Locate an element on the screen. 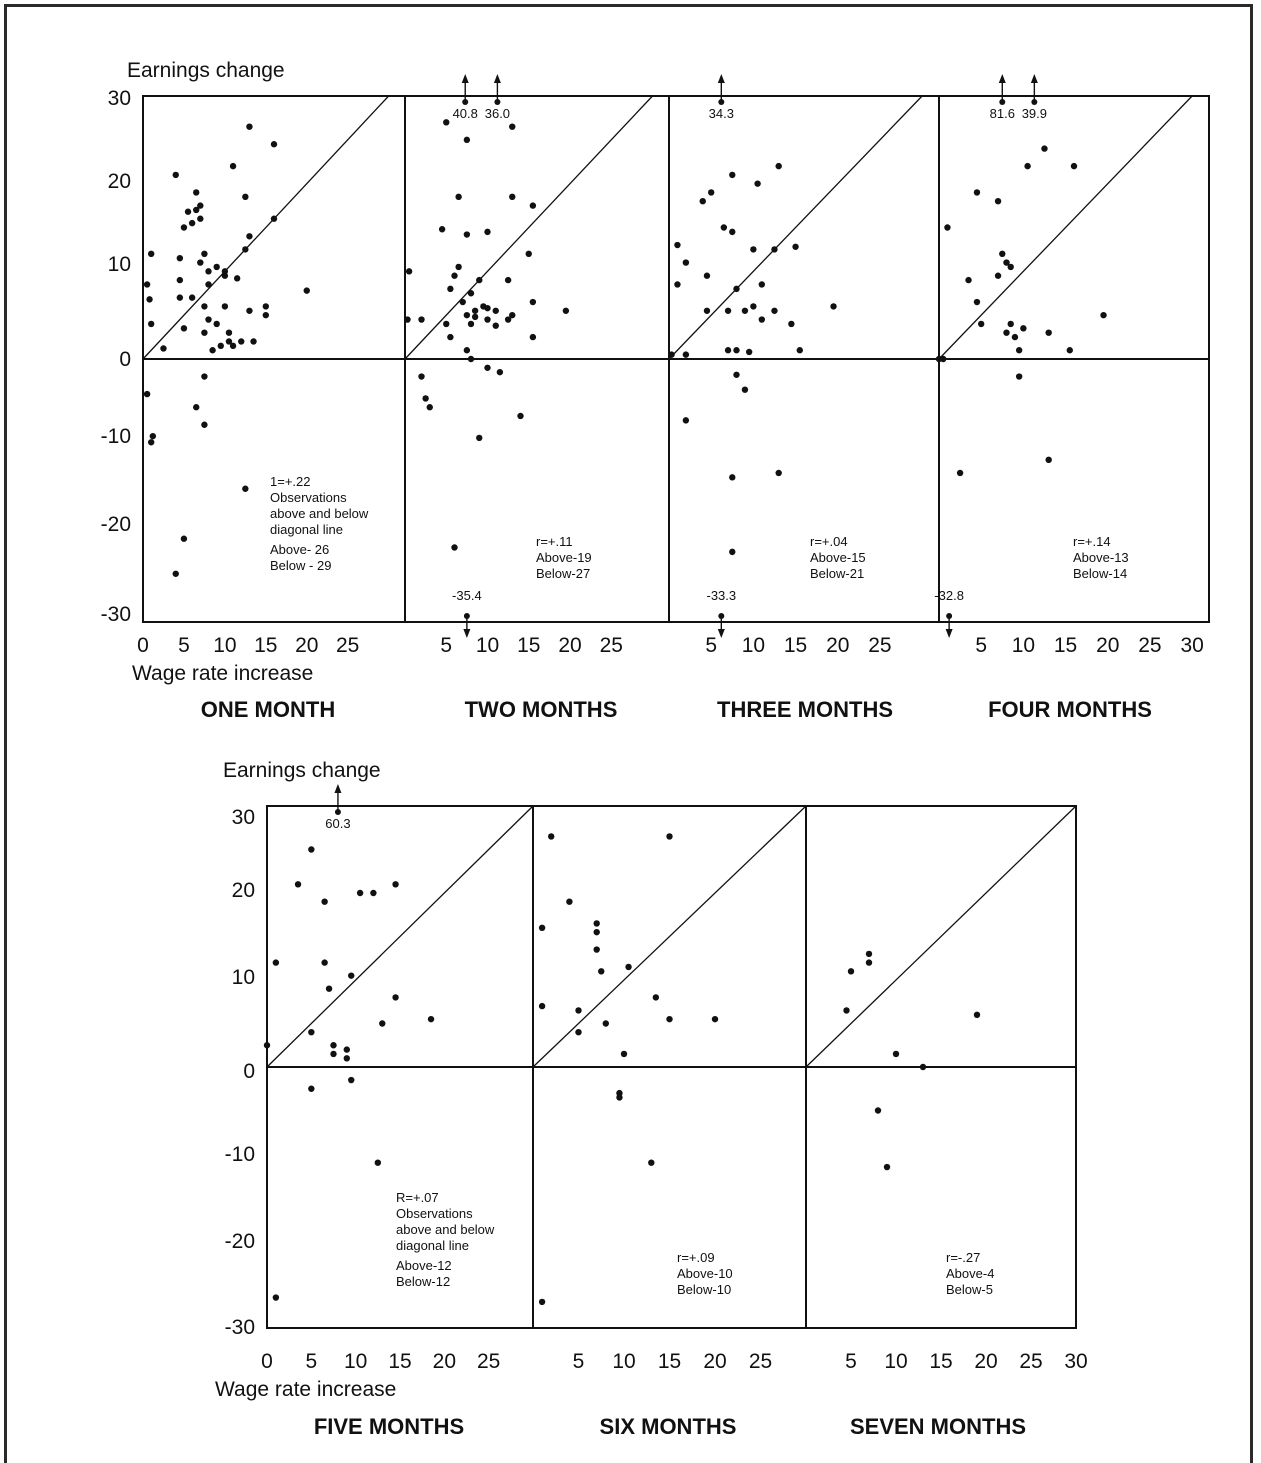 This screenshot has width=1261, height=1463. row2-y-tick: 30 is located at coordinates (243, 817).